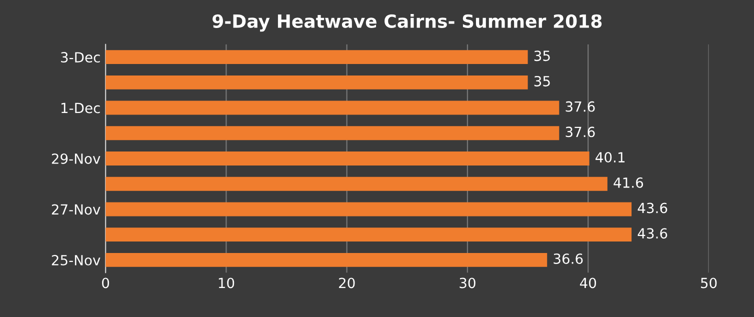 This screenshot has height=317, width=754. I want to click on y-tick-label: 3-Dec, so click(80, 57).